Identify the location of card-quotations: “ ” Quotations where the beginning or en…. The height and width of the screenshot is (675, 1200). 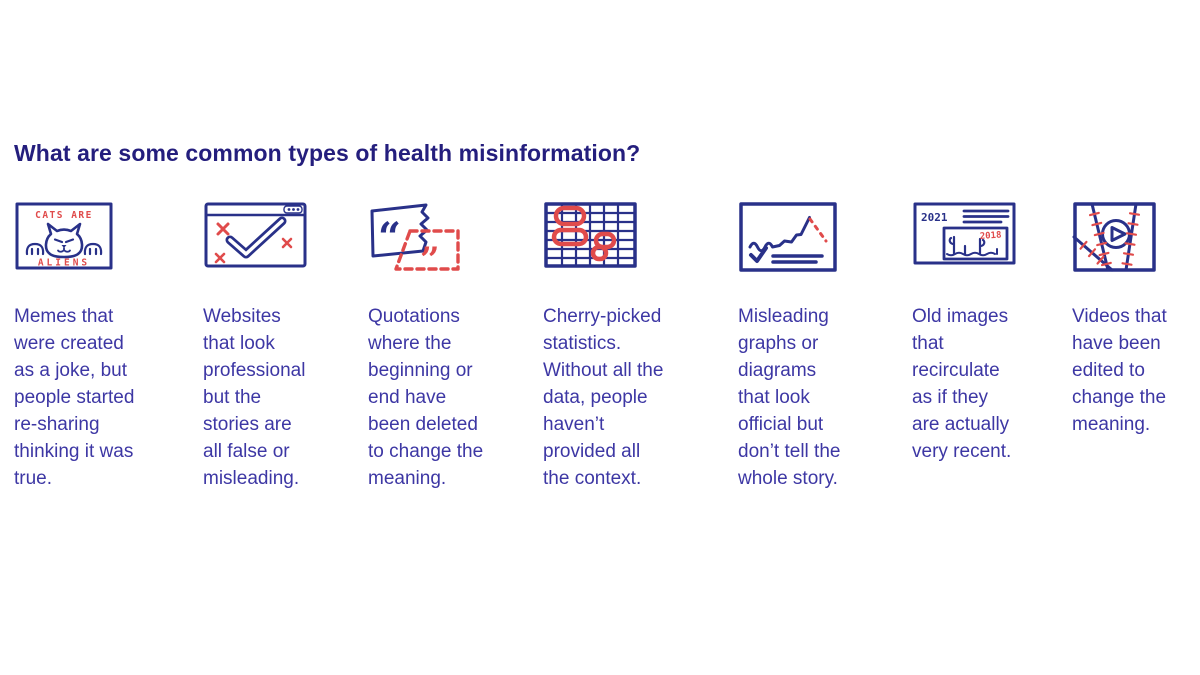
(455, 346).